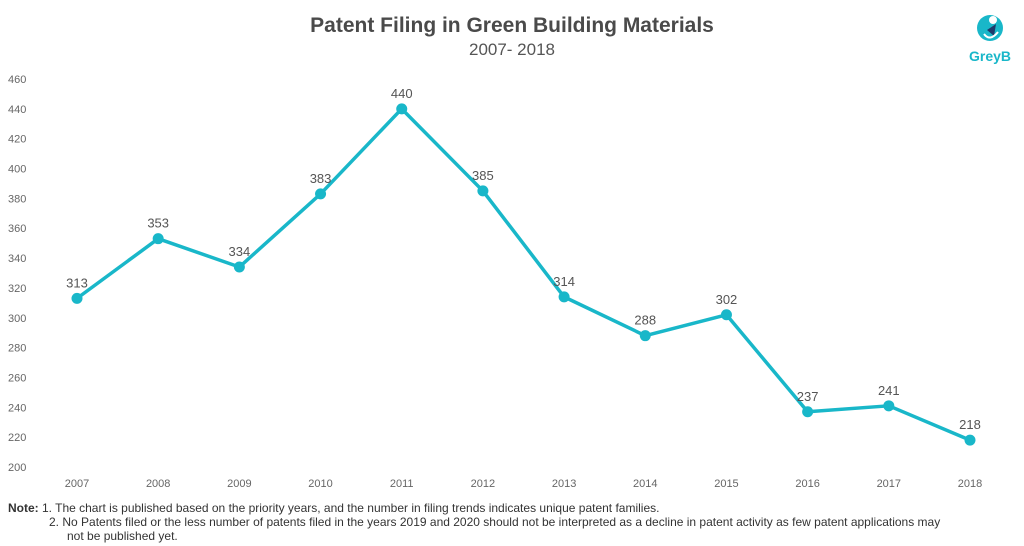 The height and width of the screenshot is (546, 1024). I want to click on greyb-logo: GreyB, so click(990, 38).